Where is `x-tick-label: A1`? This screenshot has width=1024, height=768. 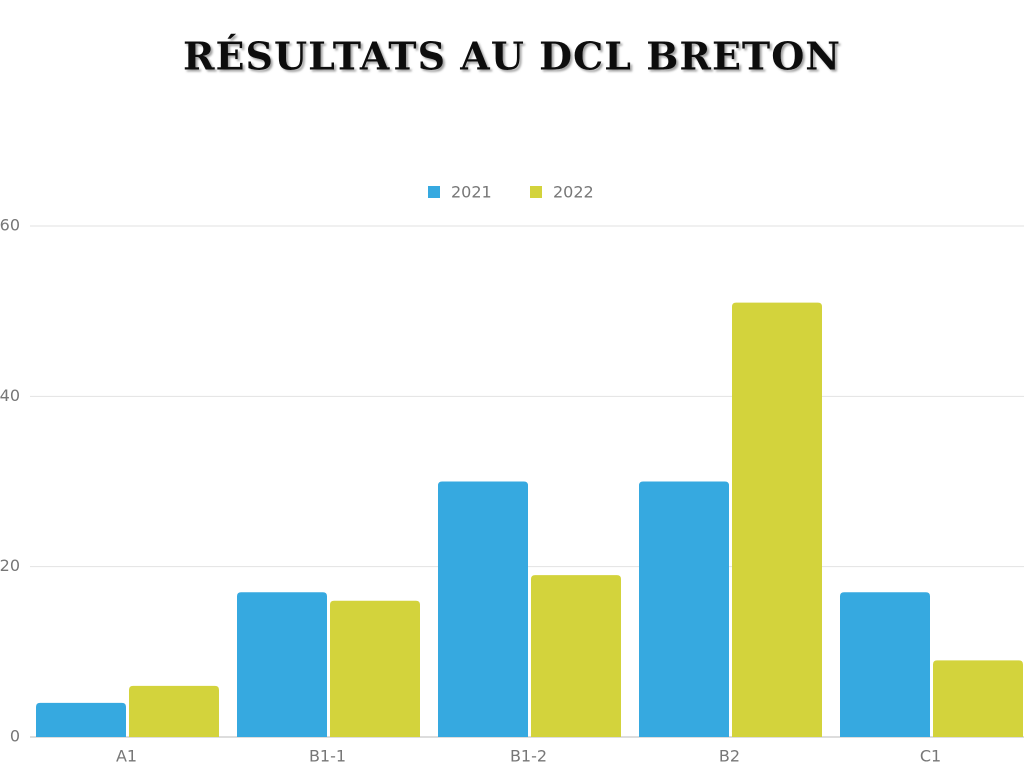 x-tick-label: A1 is located at coordinates (126, 756).